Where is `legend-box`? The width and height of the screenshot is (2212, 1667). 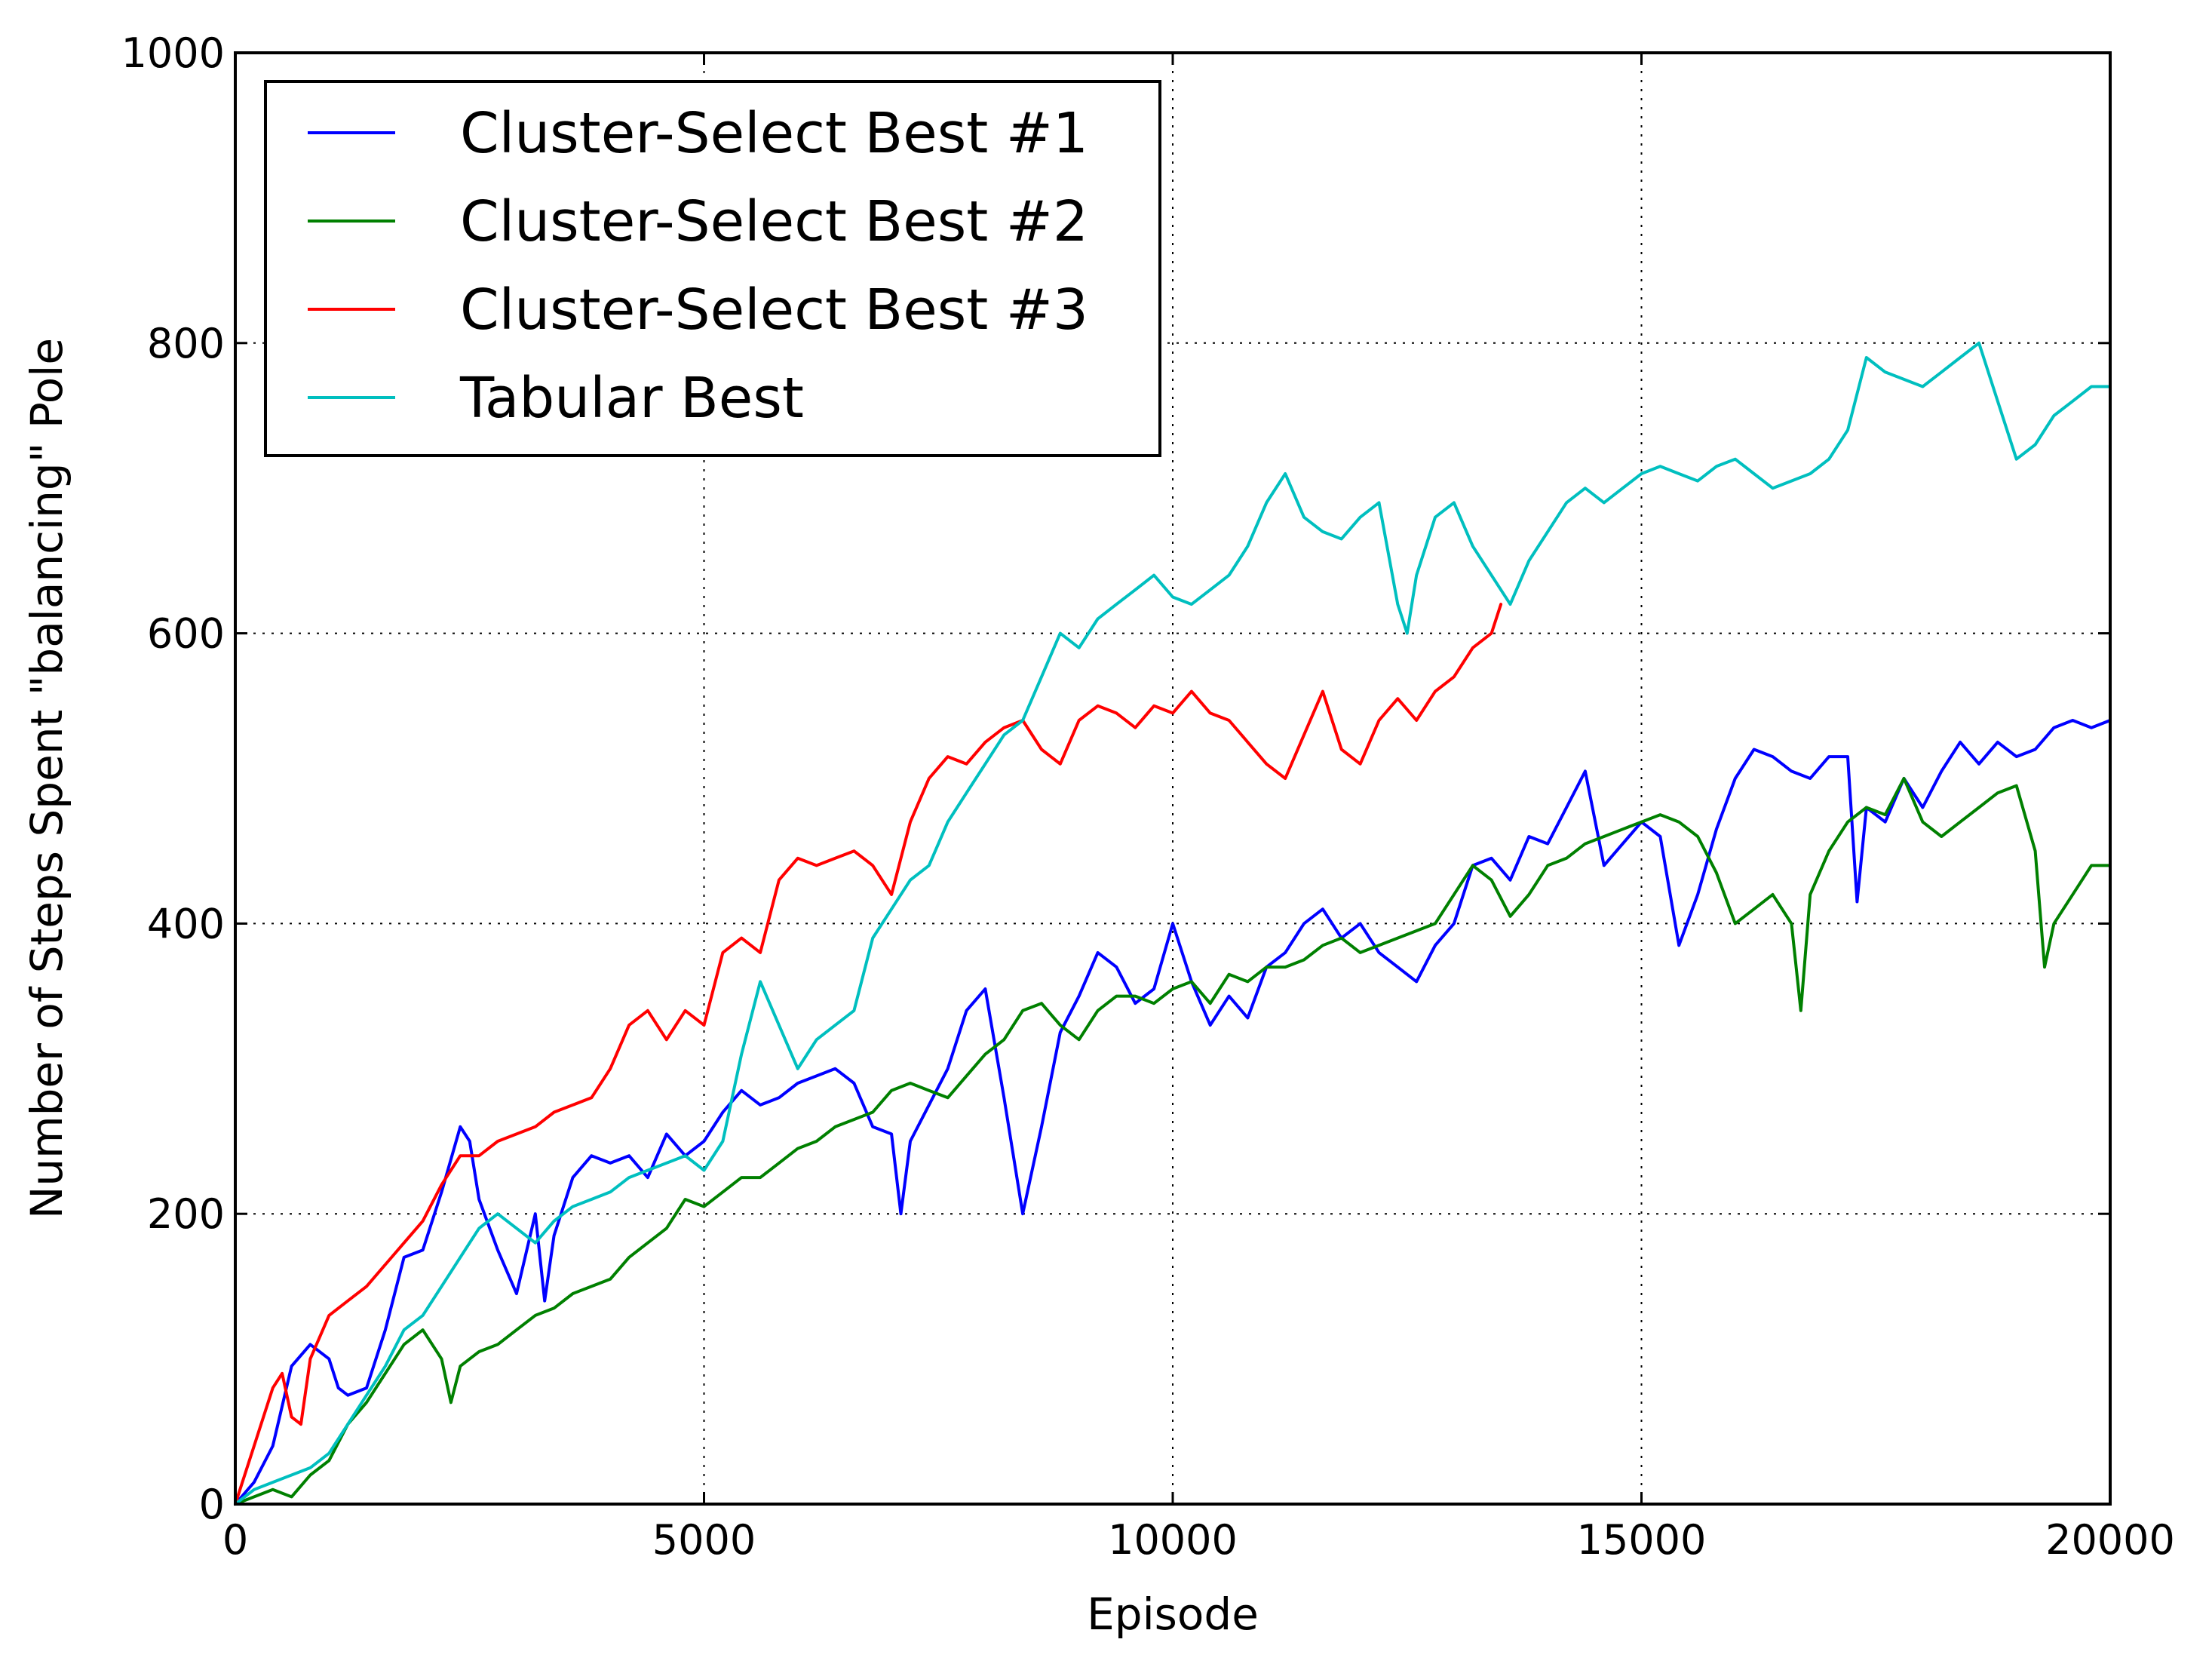 legend-box is located at coordinates (712, 268).